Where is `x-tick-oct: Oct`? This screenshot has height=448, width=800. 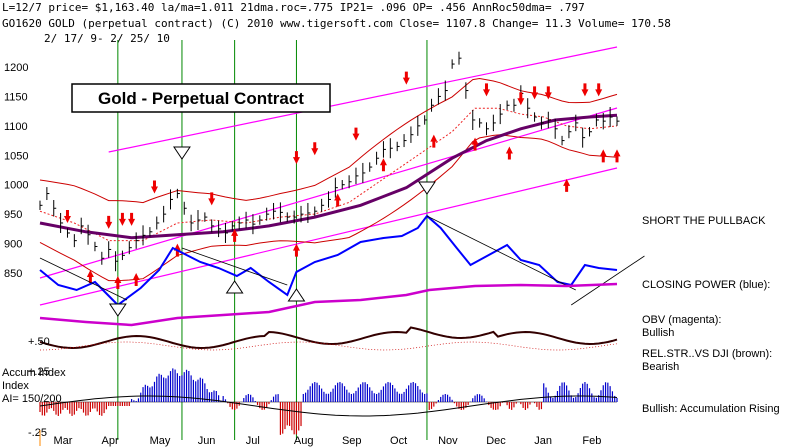
x-tick-oct: Oct is located at coordinates (398, 441).